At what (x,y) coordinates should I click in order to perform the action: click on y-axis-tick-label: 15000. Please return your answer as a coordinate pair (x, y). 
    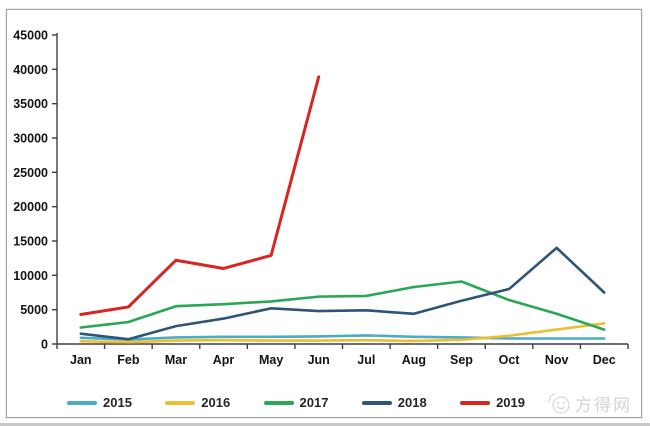
    Looking at the image, I should click on (30, 242).